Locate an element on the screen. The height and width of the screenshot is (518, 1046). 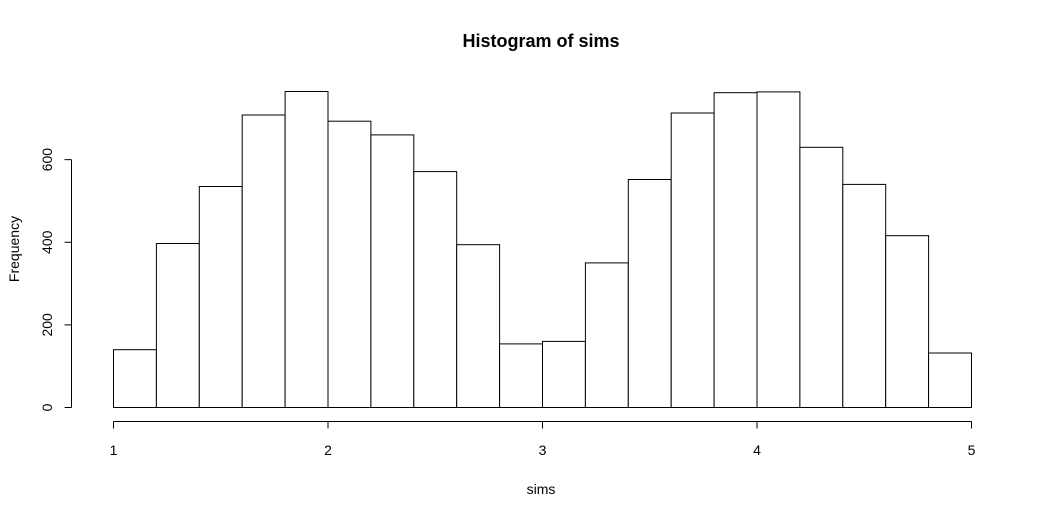
y-tick-label: 0 is located at coordinates (47, 407).